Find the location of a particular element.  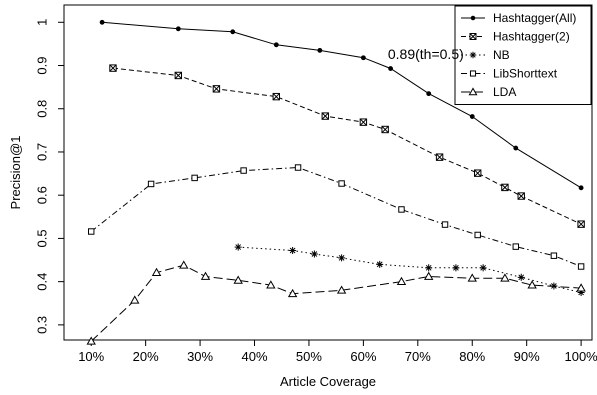

legend-label: Hashtagger(2) is located at coordinates (531, 37).